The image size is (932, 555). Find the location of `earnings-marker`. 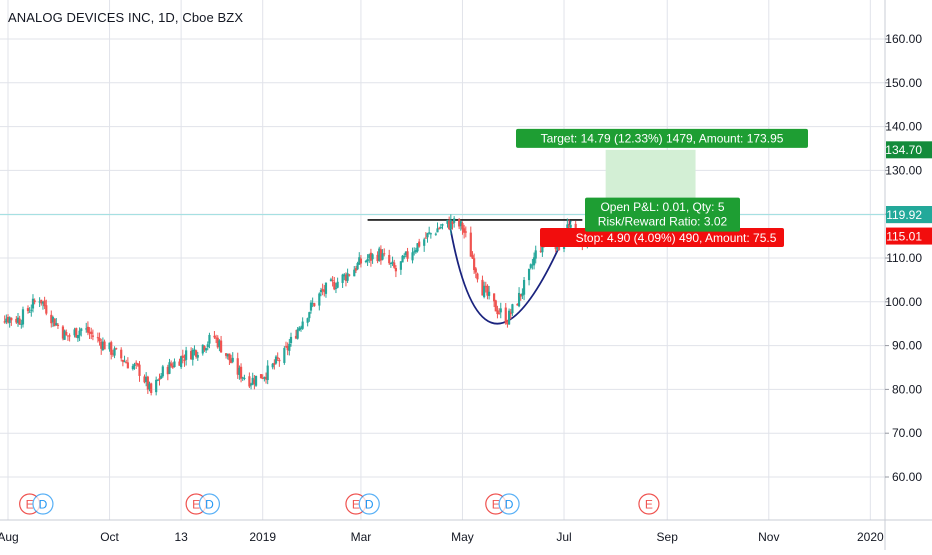

earnings-marker is located at coordinates (649, 504).